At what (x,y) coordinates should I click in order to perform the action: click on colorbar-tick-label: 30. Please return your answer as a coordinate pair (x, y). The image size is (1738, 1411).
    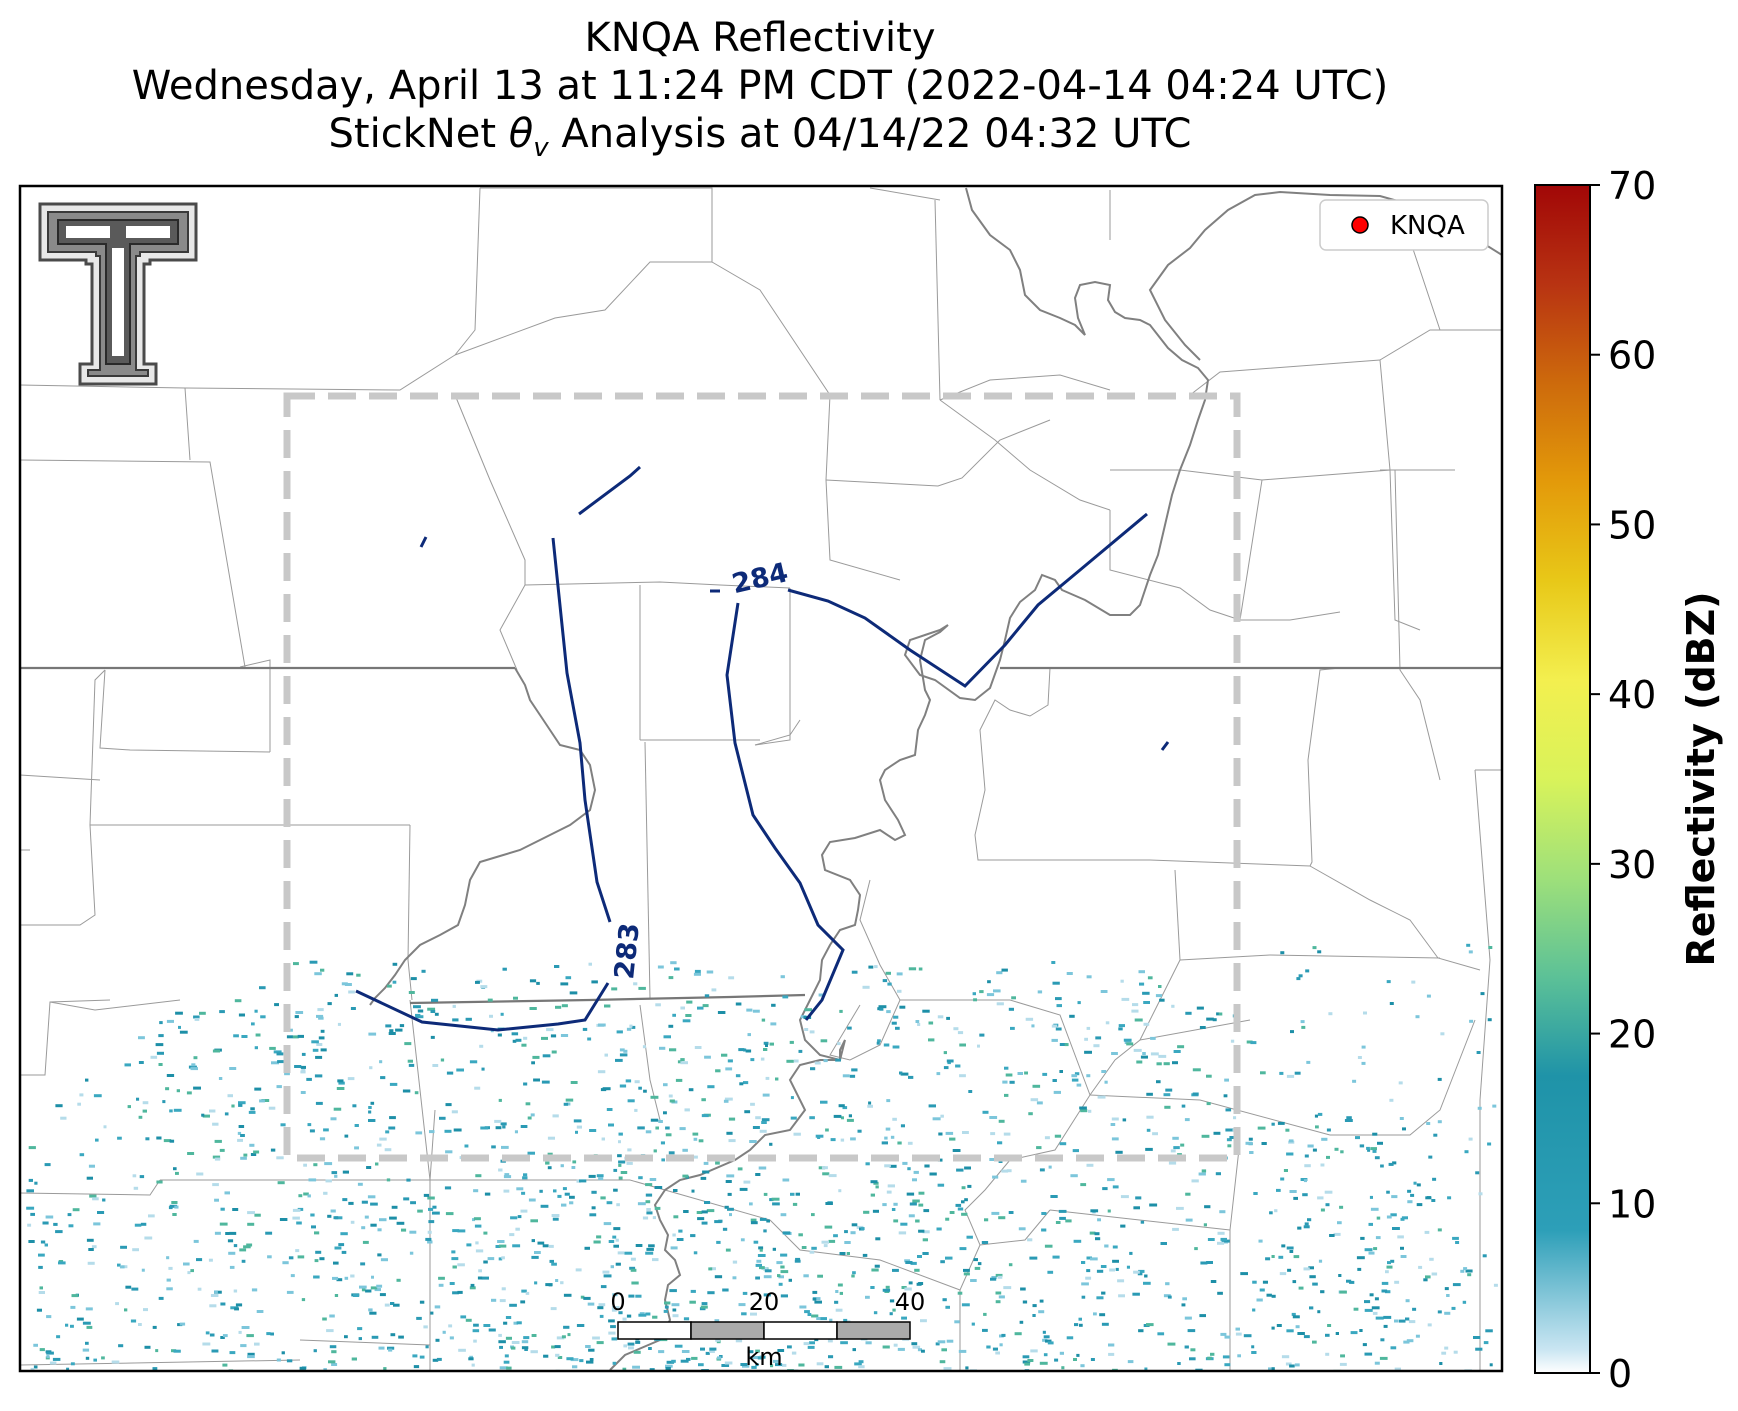
    Looking at the image, I should click on (1632, 865).